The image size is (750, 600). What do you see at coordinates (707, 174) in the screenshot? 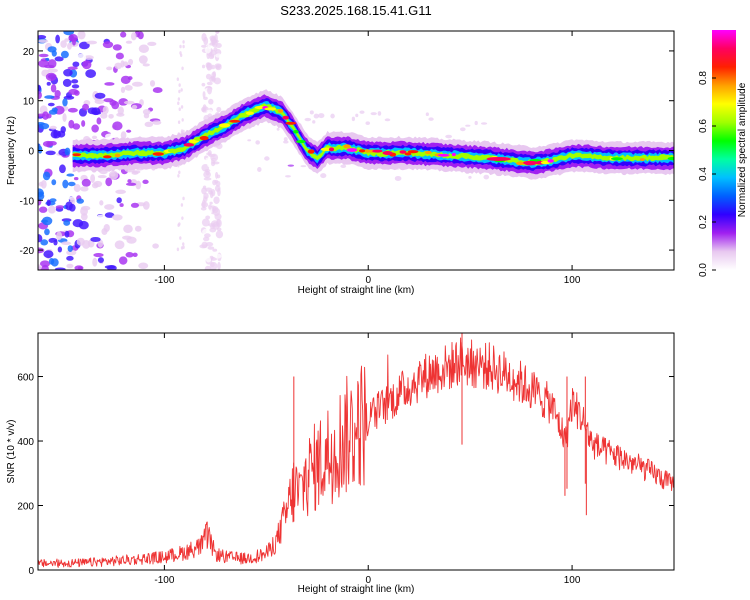
I see `colorbar-ticks: 0.0 0.2 0.4 0.6 0.8` at bounding box center [707, 174].